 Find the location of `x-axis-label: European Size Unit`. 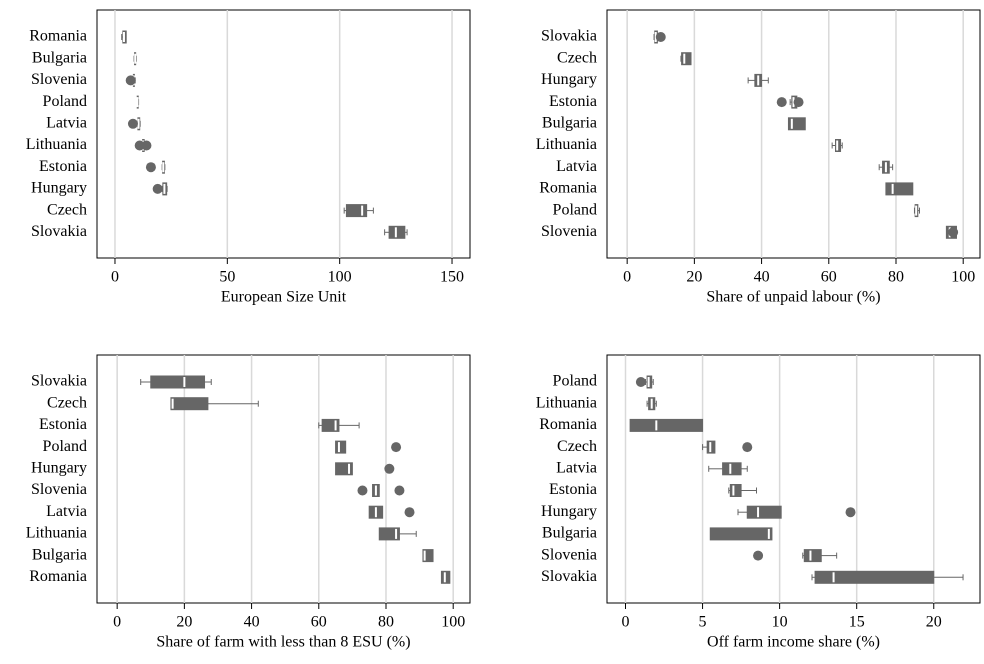

x-axis-label: European Size Unit is located at coordinates (284, 297).